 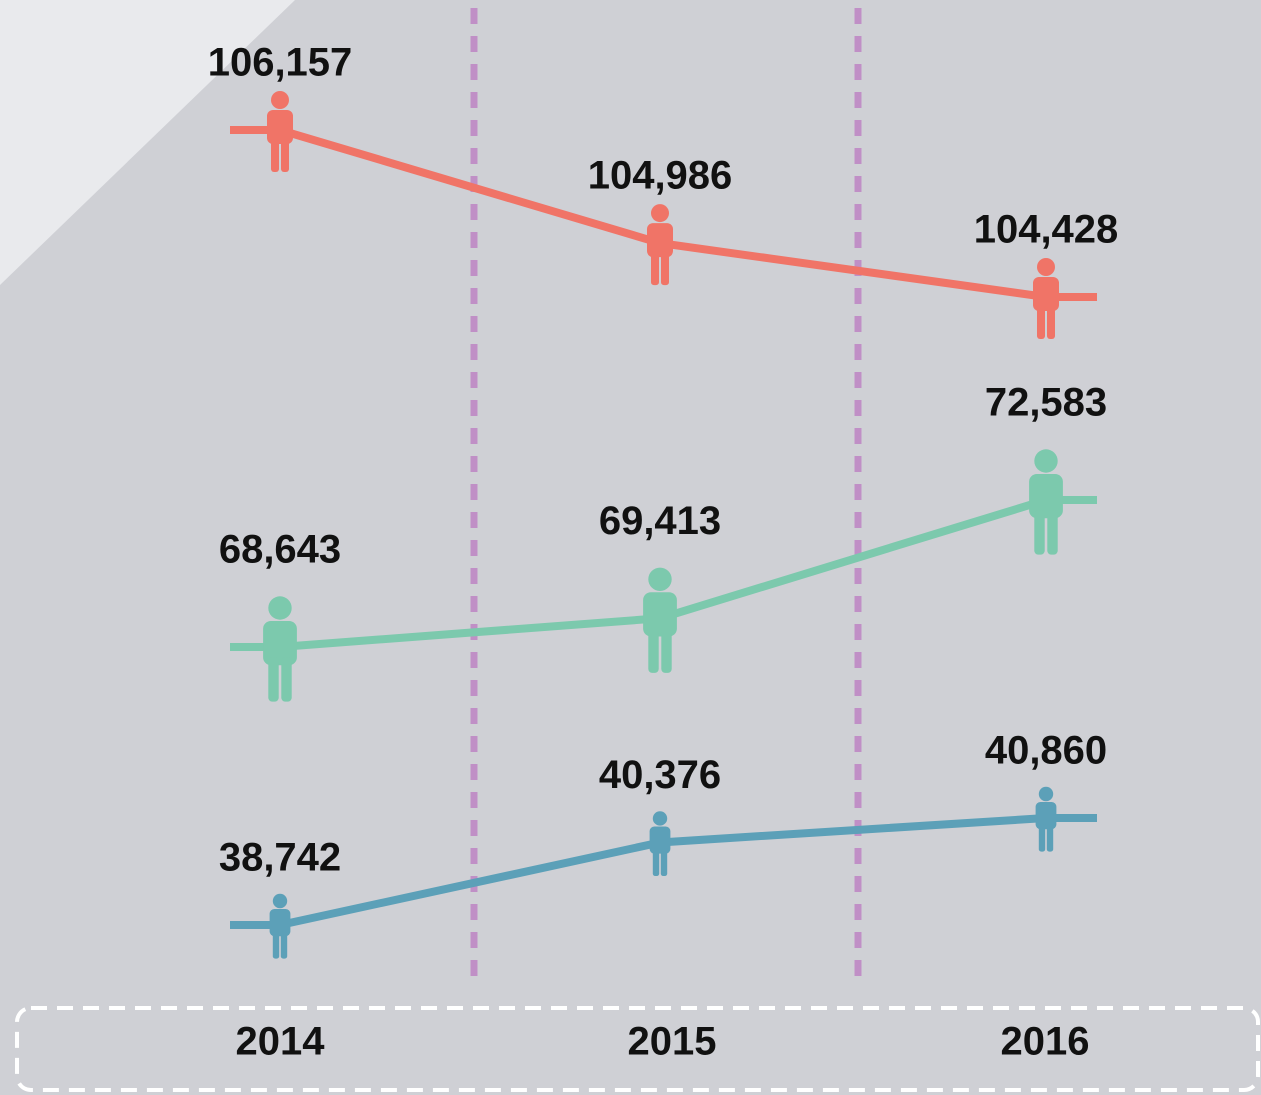 What do you see at coordinates (1046, 403) in the screenshot?
I see `data-label: 72,583` at bounding box center [1046, 403].